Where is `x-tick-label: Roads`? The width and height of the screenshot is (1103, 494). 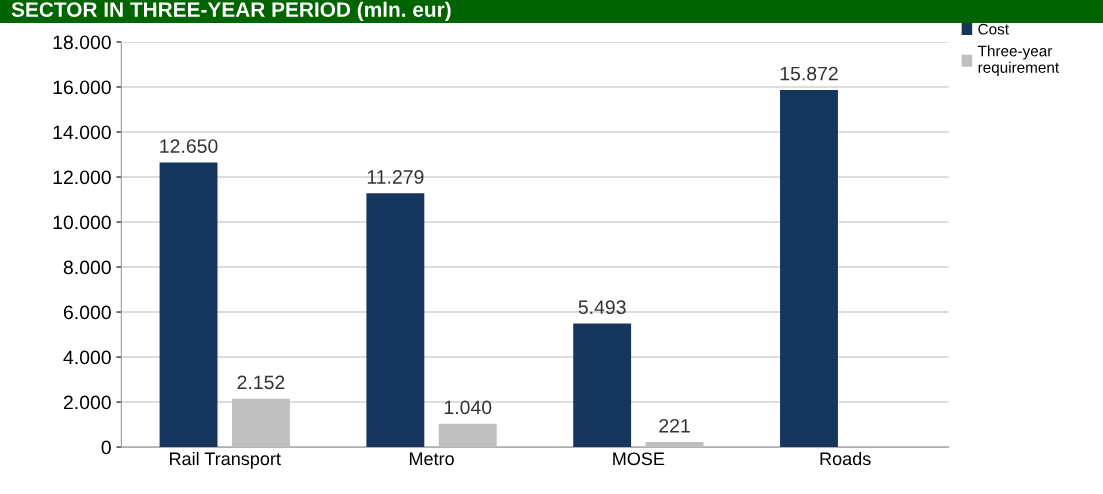
x-tick-label: Roads is located at coordinates (845, 458).